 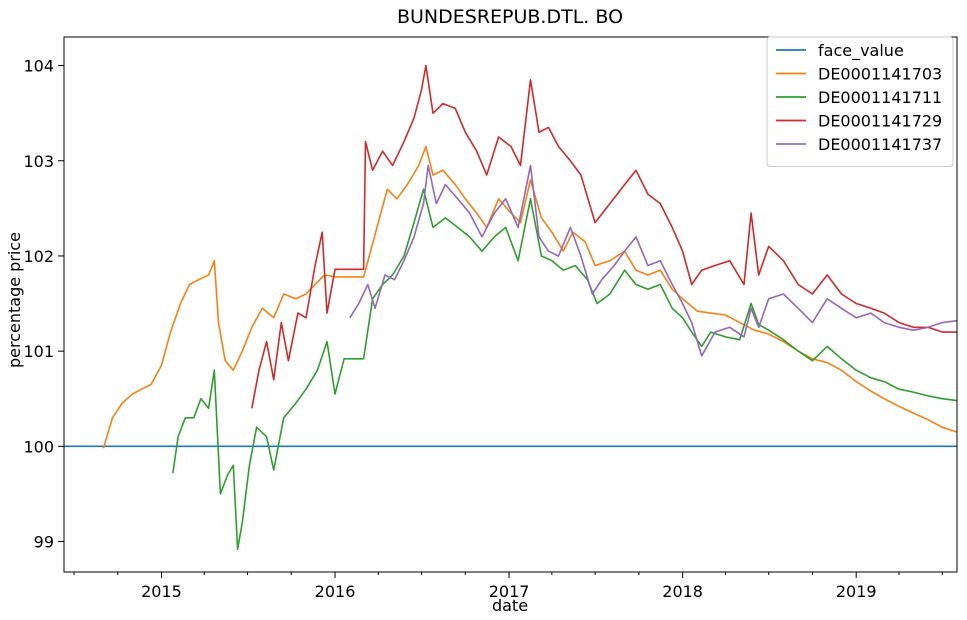 I want to click on chart-title: BUNDESREPUB.DTL. BO, so click(x=510, y=17).